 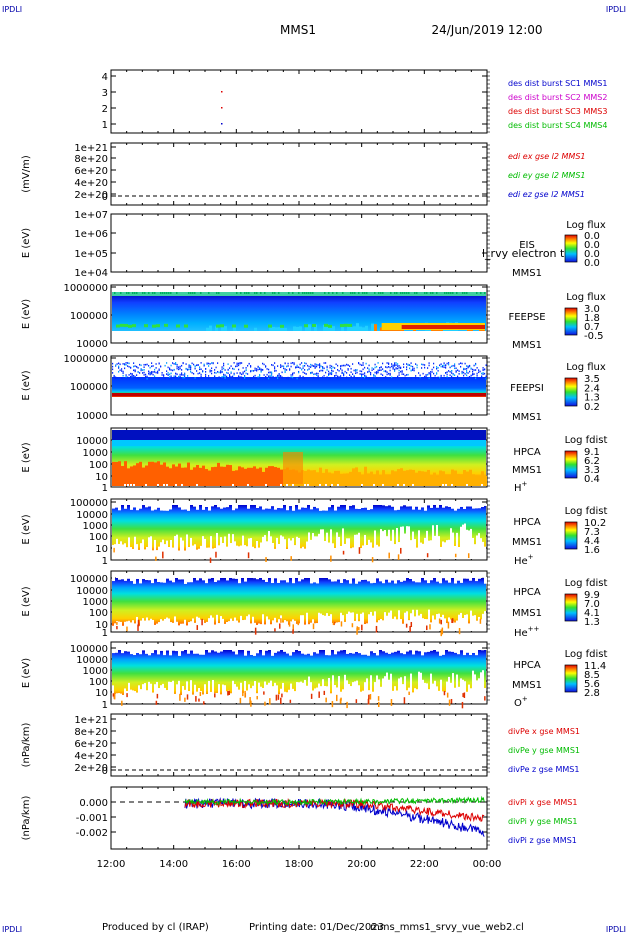 What do you see at coordinates (595, 523) in the screenshot?
I see `colorbar-tick-label: 10.2` at bounding box center [595, 523].